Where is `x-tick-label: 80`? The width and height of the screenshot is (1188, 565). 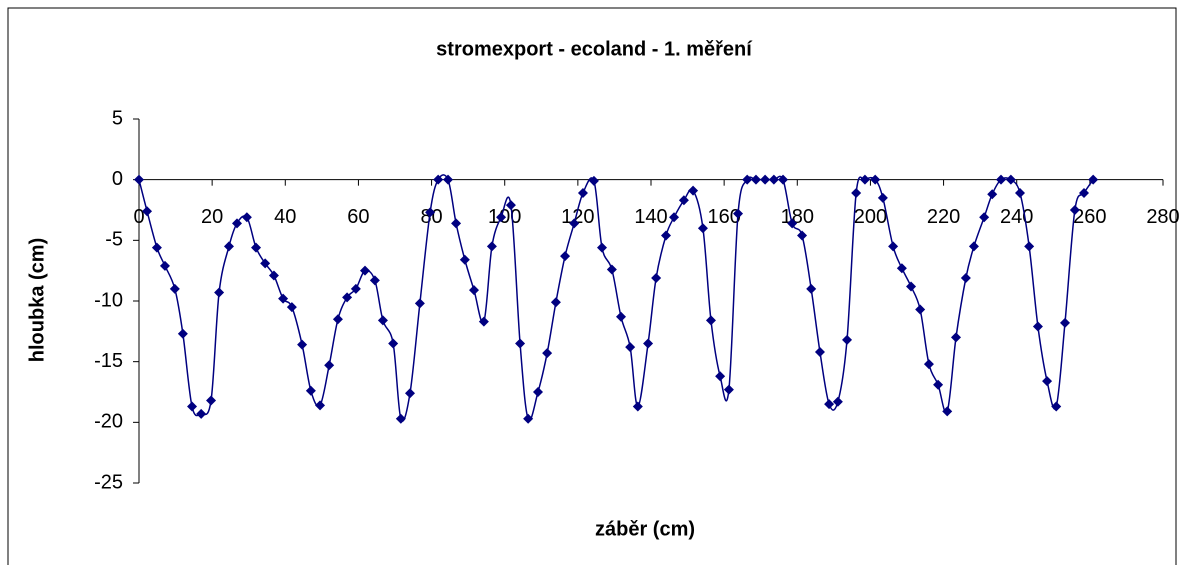 x-tick-label: 80 is located at coordinates (431, 217).